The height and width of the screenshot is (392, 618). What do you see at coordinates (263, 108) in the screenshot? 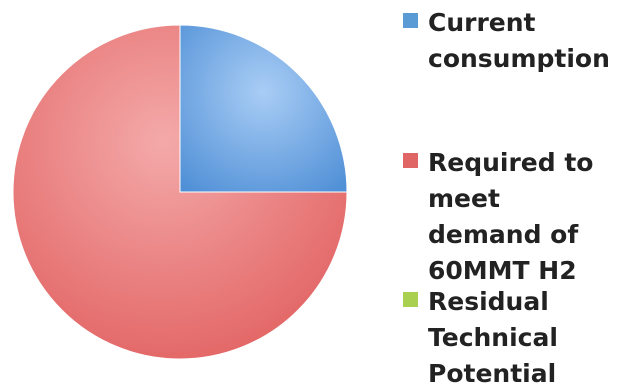
I see `pie-slice-current-consumption` at bounding box center [263, 108].